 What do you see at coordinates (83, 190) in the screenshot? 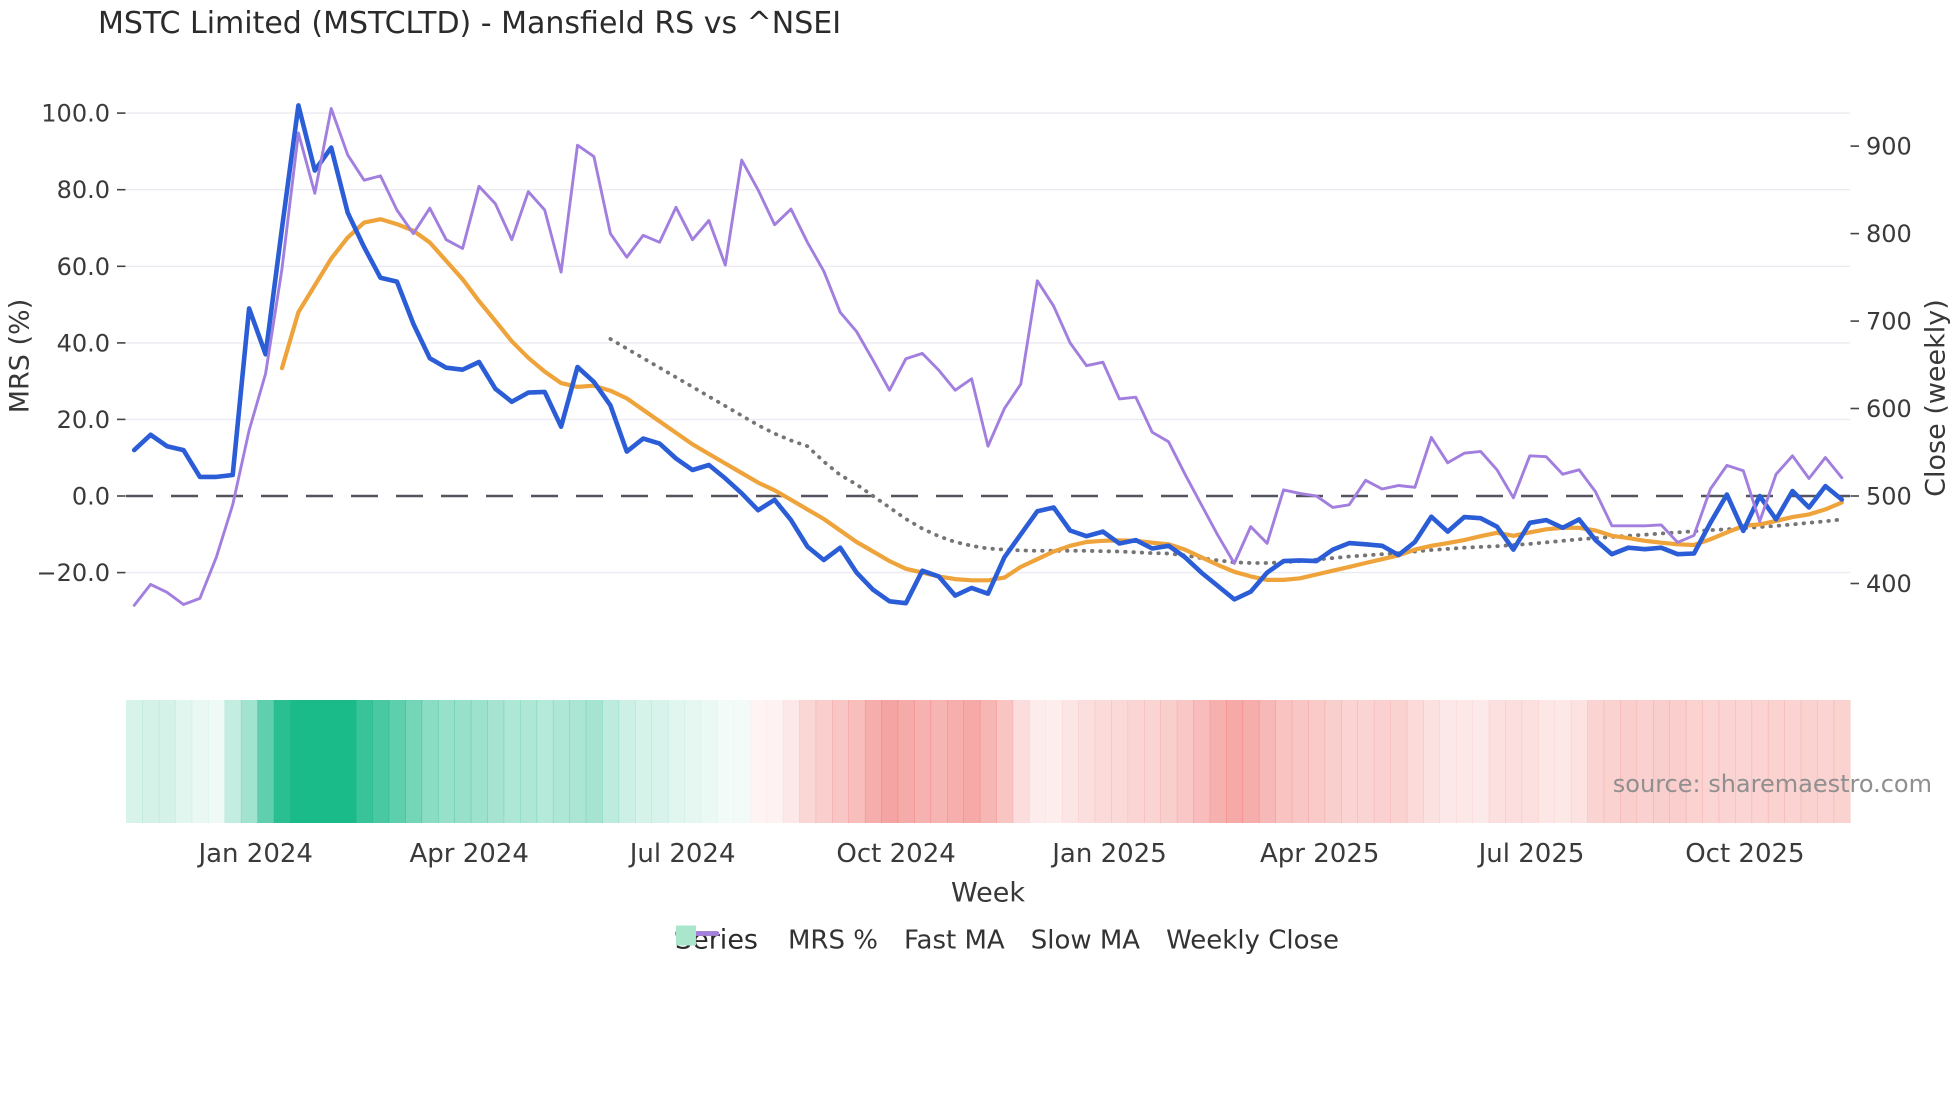
I see `y-left-tick-label: 80.0` at bounding box center [83, 190].